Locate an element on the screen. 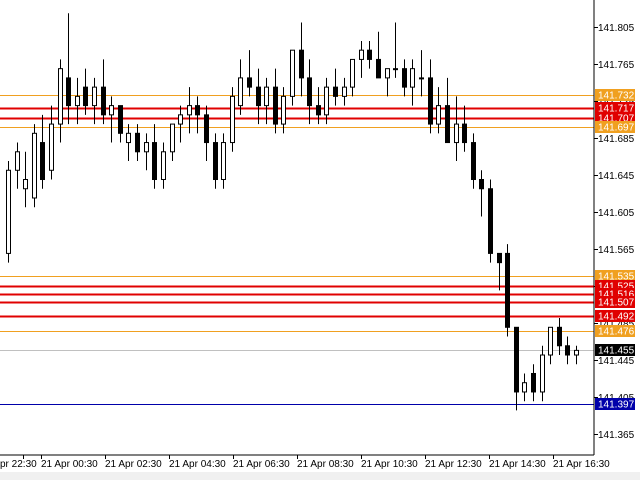 This screenshot has height=480, width=640. price-tag-label: 141.507 is located at coordinates (616, 303).